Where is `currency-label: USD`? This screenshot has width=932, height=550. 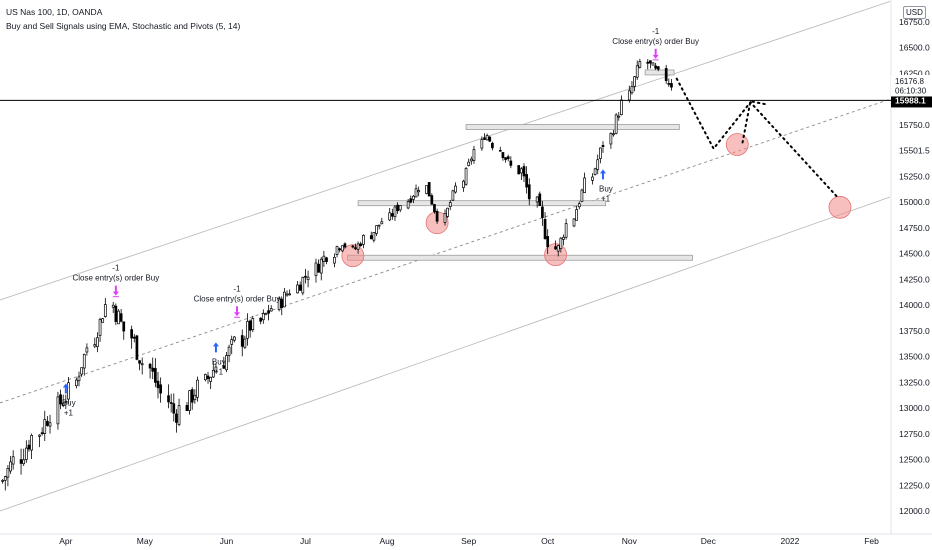 currency-label: USD is located at coordinates (914, 12).